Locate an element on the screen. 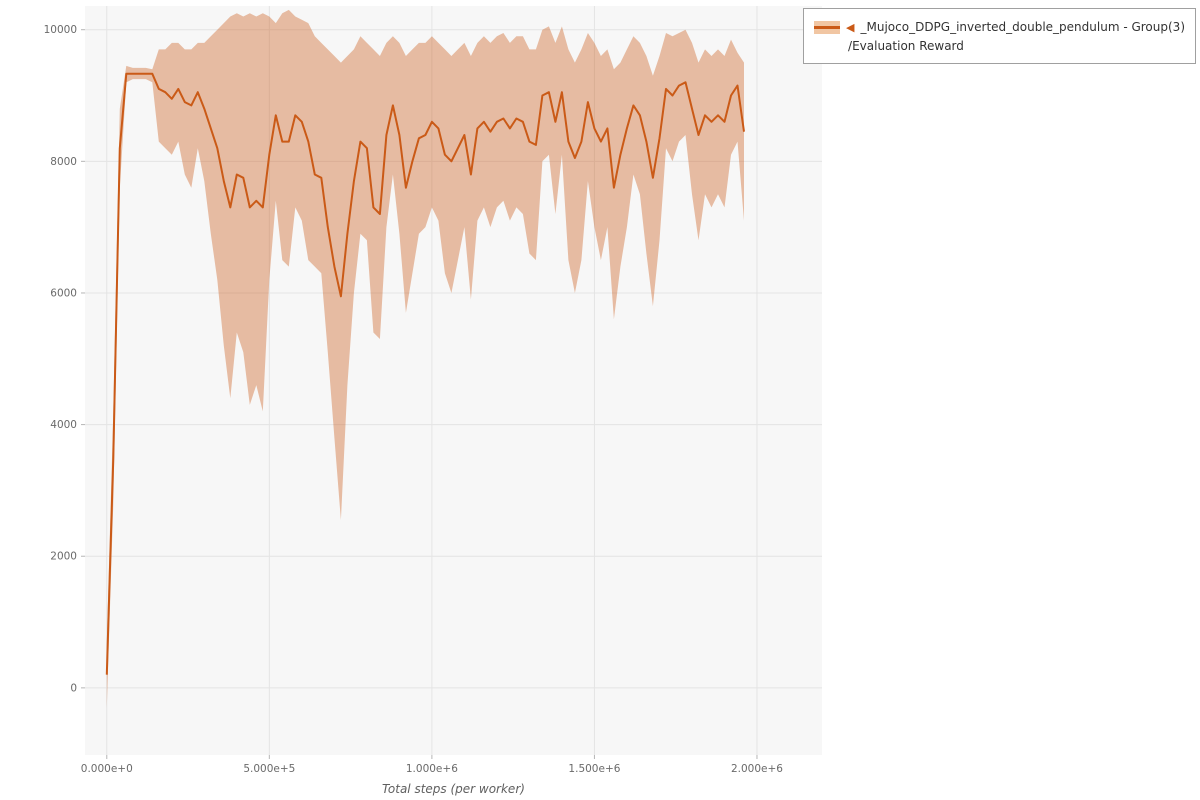 The image size is (1200, 800). series-line-sample is located at coordinates (827, 27).